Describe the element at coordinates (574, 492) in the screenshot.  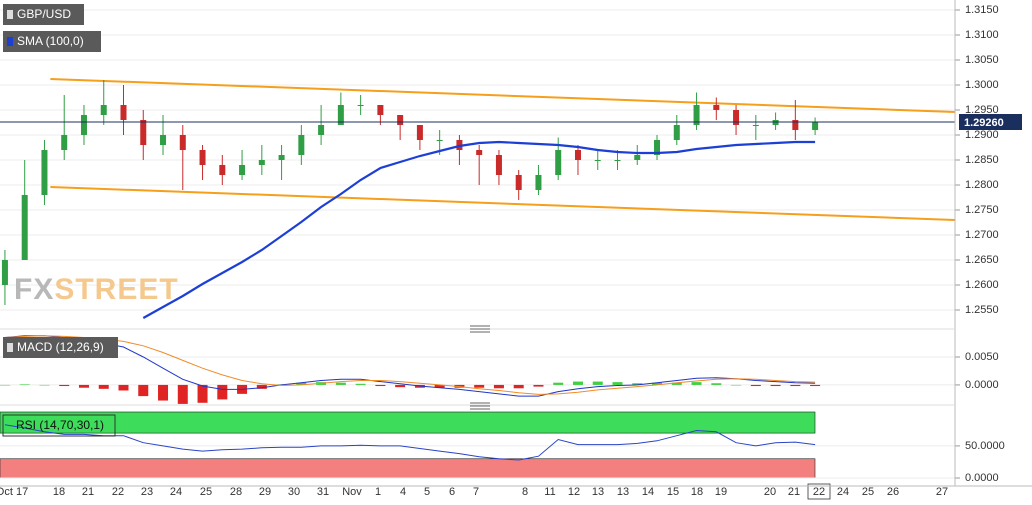
I see `x-tick-label: 12` at that location.